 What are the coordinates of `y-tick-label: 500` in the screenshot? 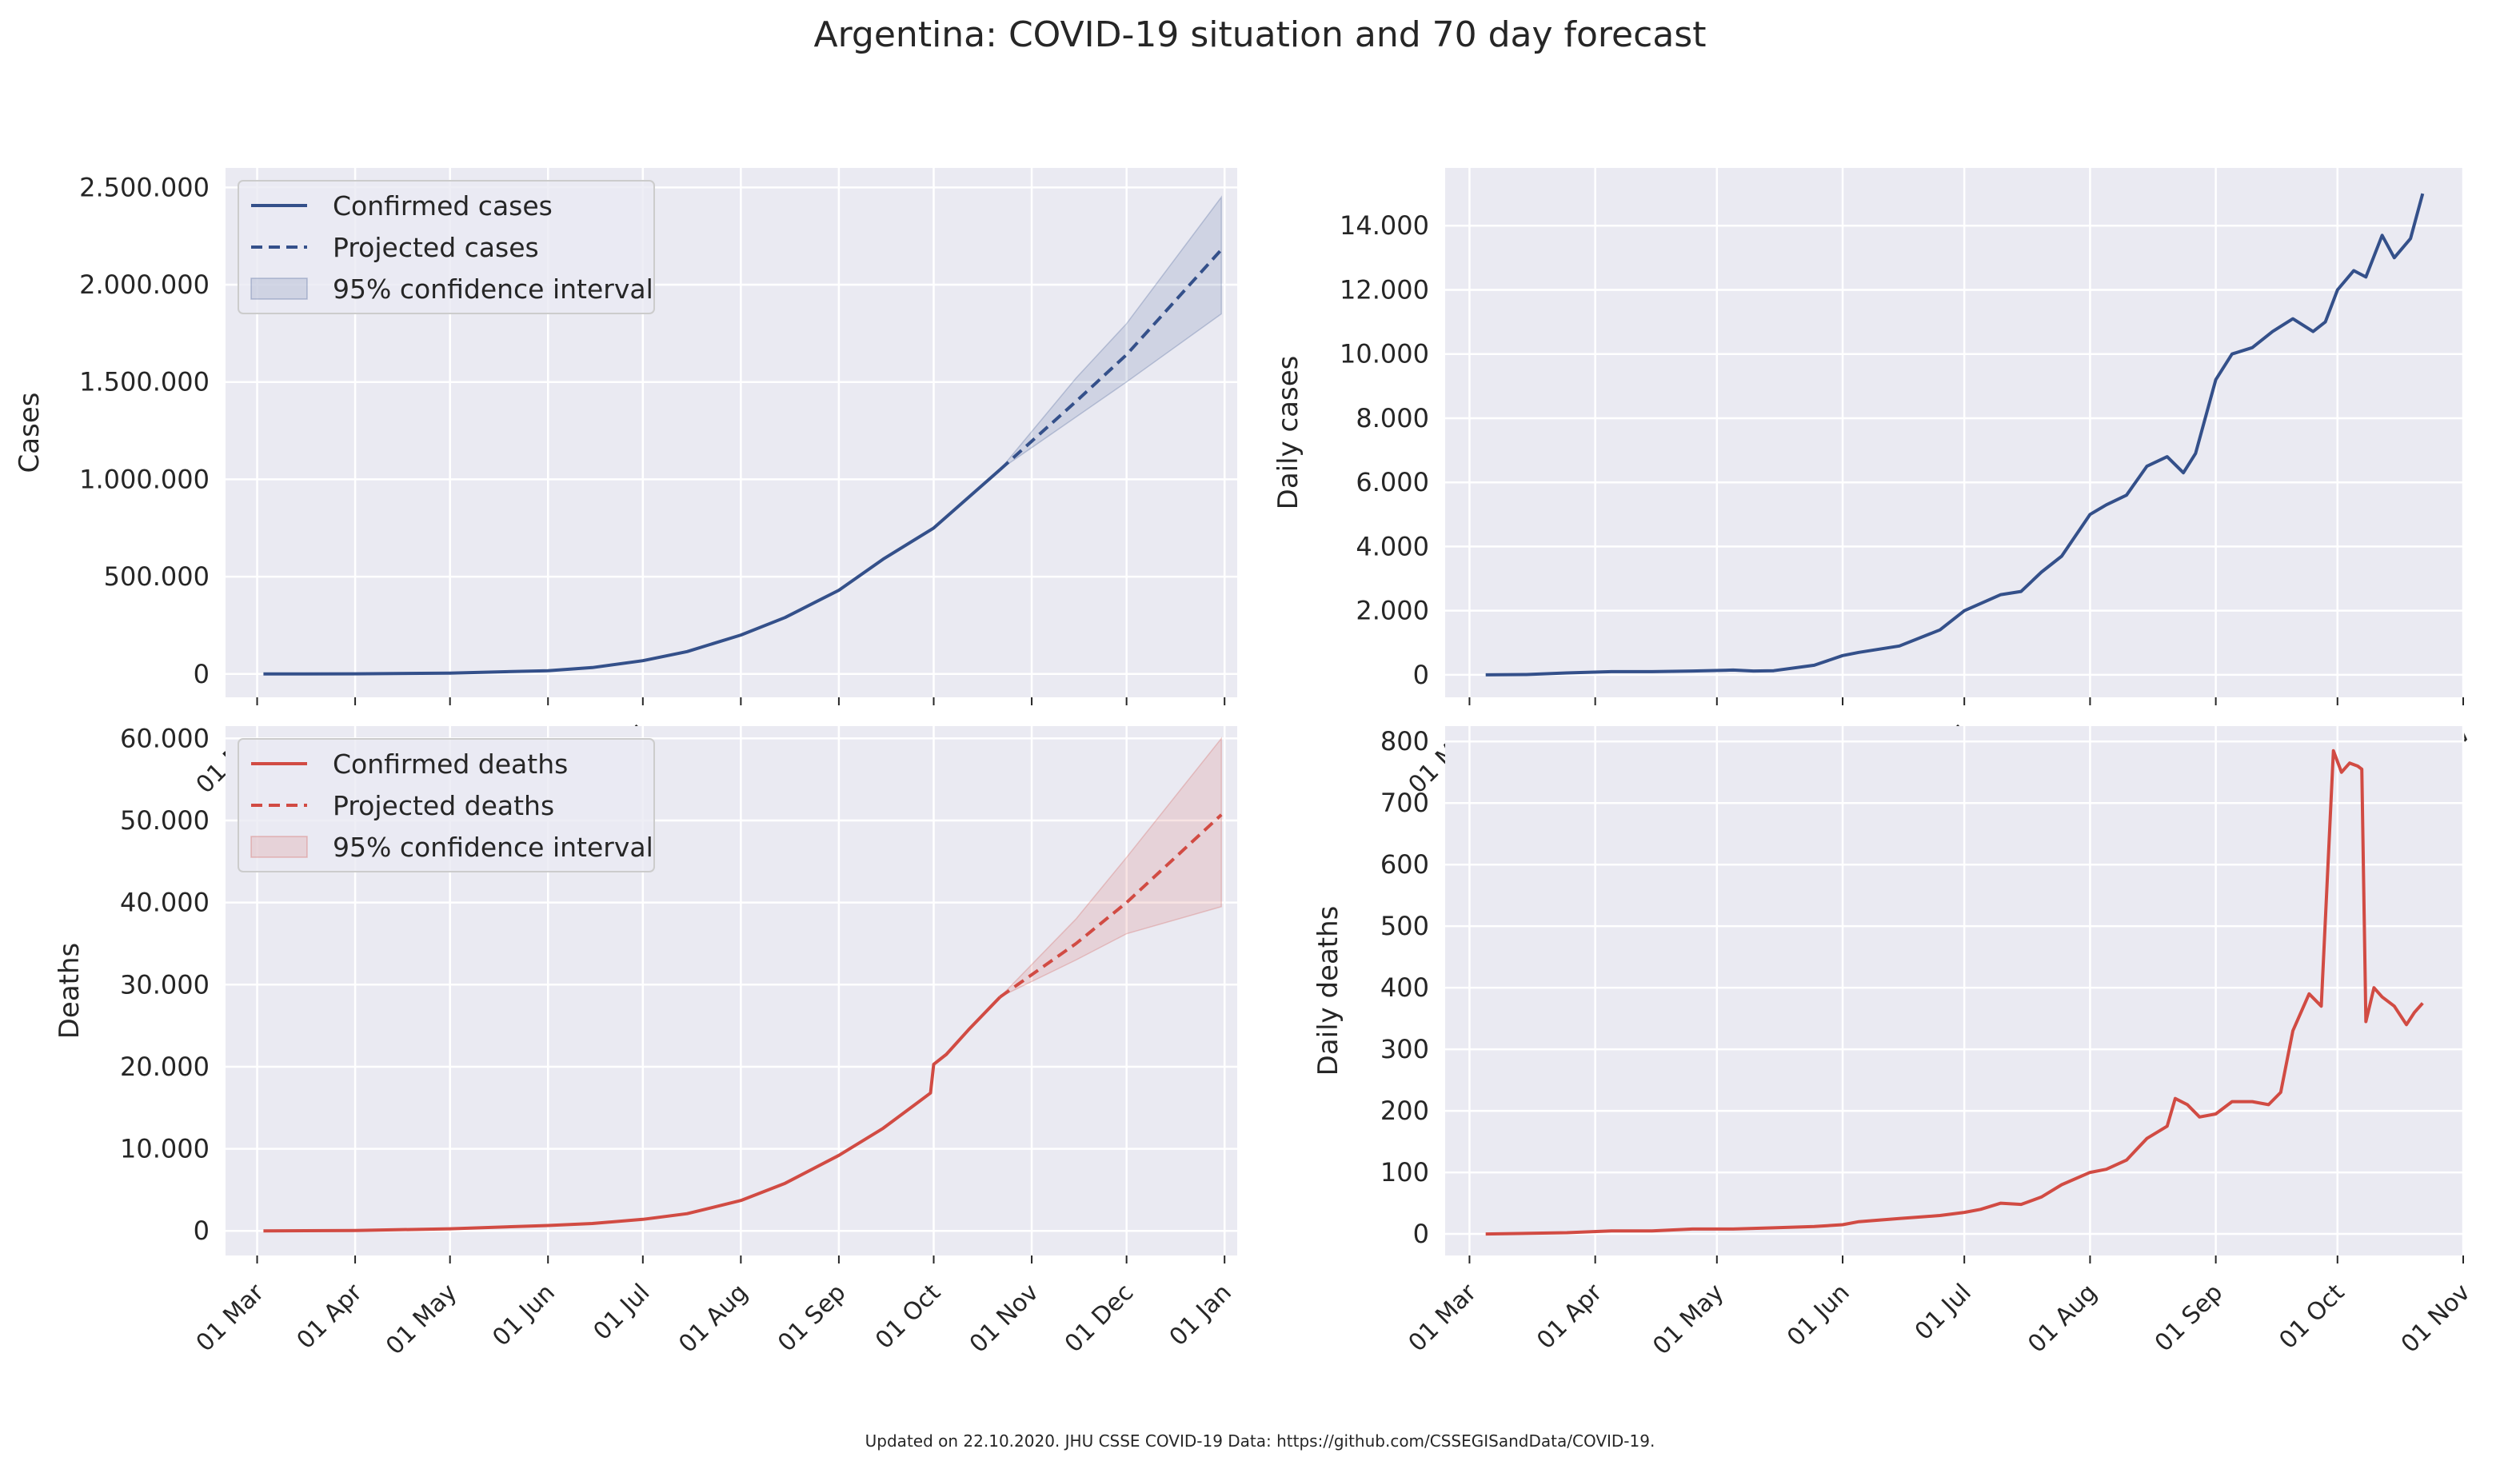 It's located at (1405, 926).